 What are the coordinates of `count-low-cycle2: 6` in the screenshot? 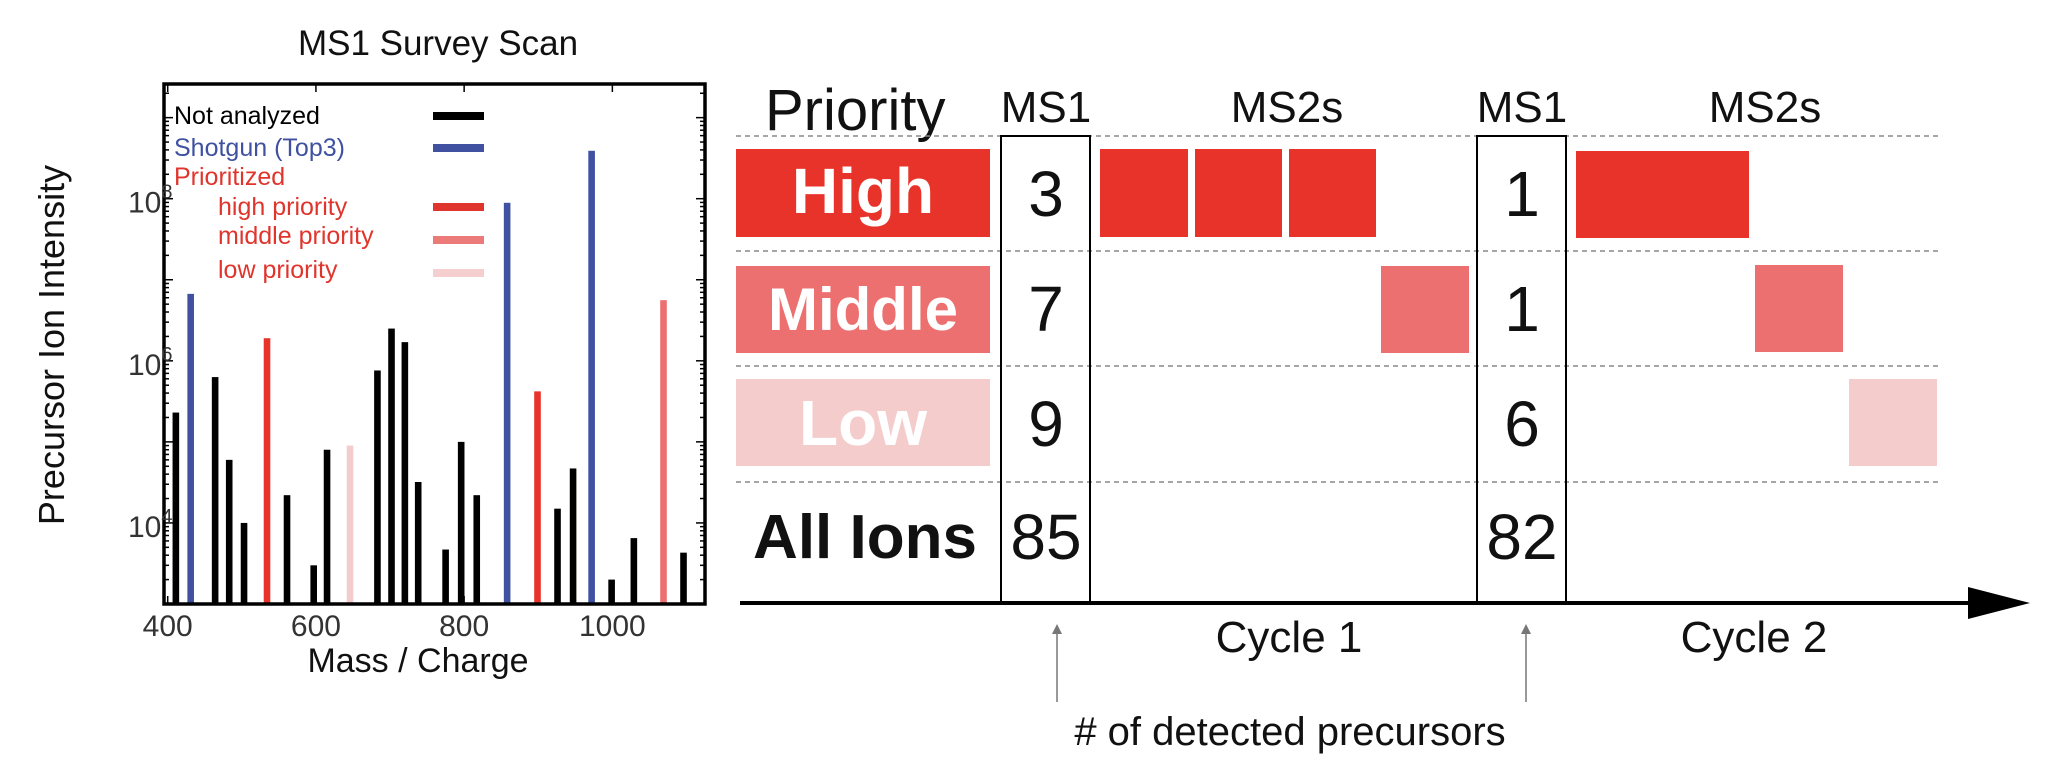 It's located at (1522, 424).